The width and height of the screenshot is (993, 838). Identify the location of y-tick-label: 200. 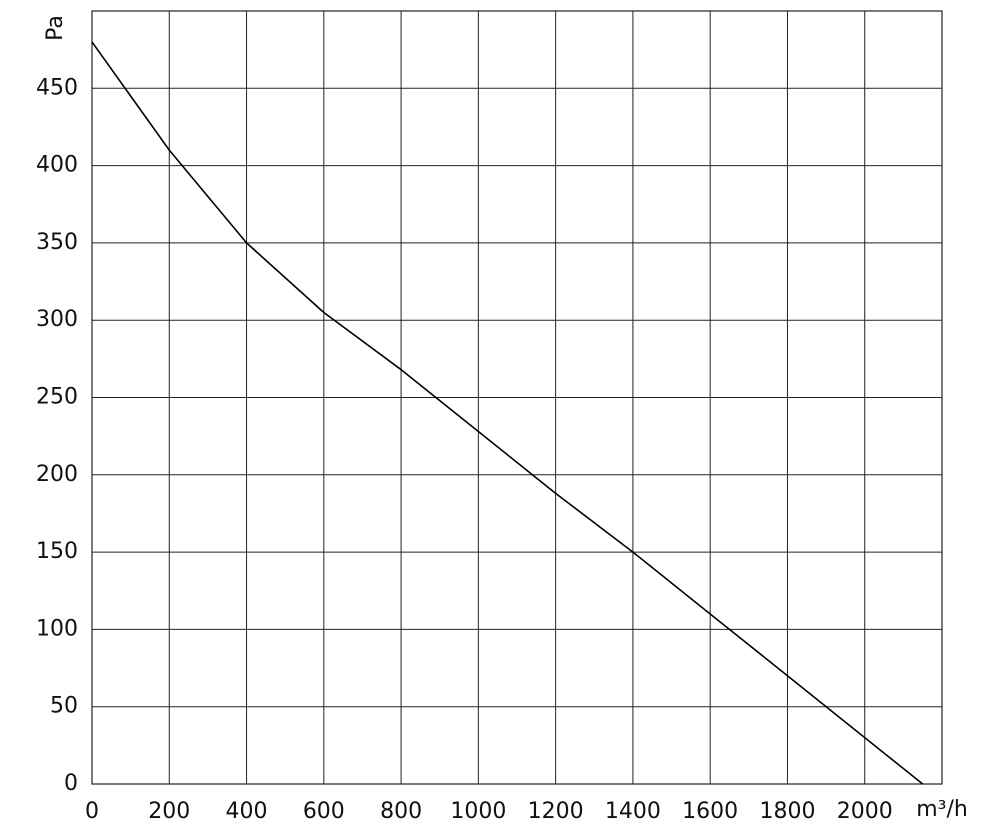
(57, 474).